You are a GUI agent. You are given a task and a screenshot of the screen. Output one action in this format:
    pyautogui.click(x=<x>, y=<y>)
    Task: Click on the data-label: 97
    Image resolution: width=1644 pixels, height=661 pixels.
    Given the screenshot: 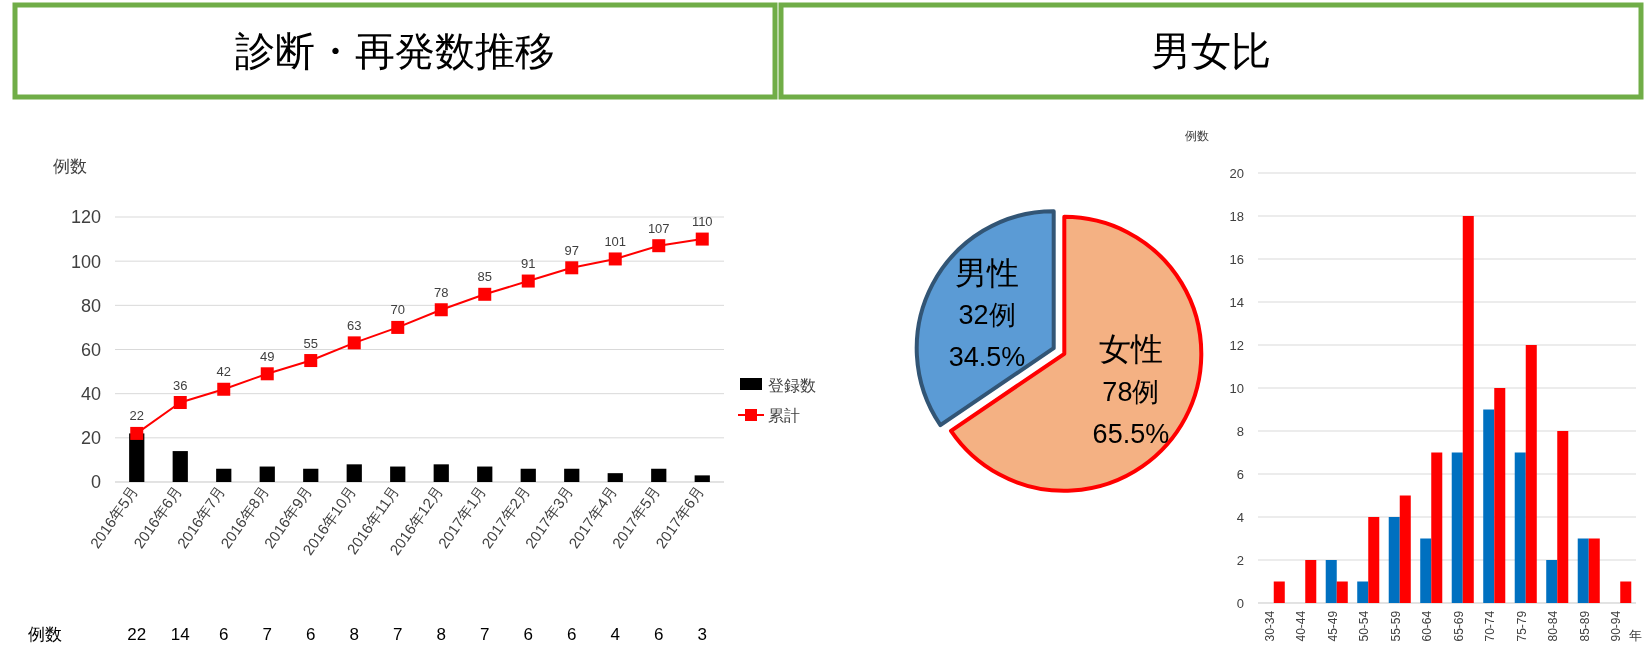 What is the action you would take?
    pyautogui.click(x=571, y=250)
    